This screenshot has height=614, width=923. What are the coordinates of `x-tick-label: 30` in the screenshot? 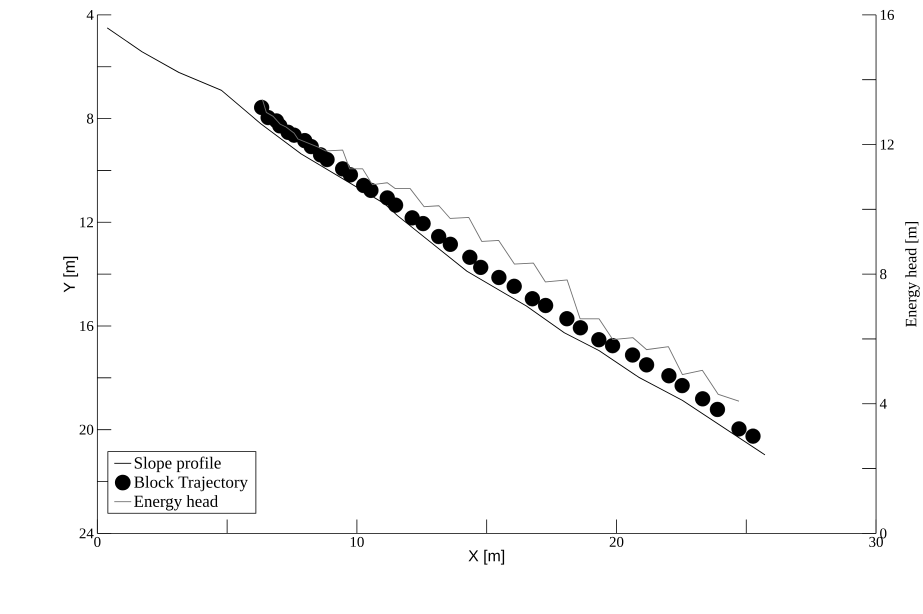 It's located at (876, 542).